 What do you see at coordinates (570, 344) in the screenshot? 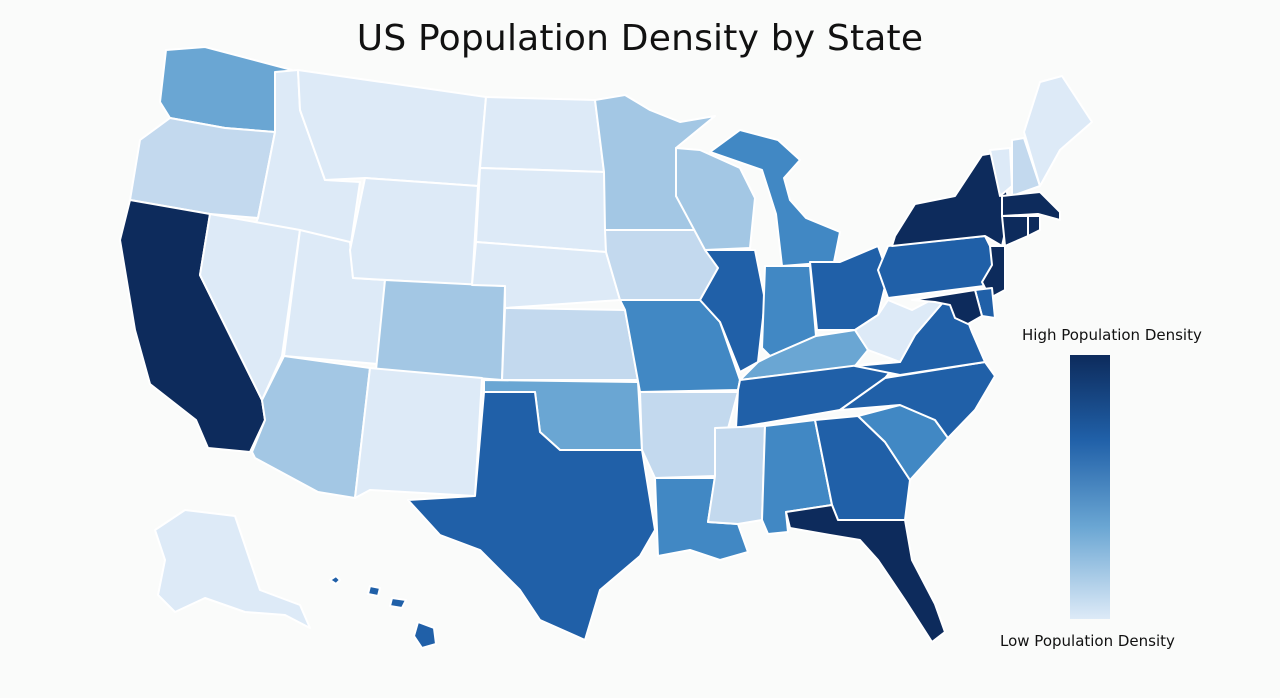
I see `state-kansas` at bounding box center [570, 344].